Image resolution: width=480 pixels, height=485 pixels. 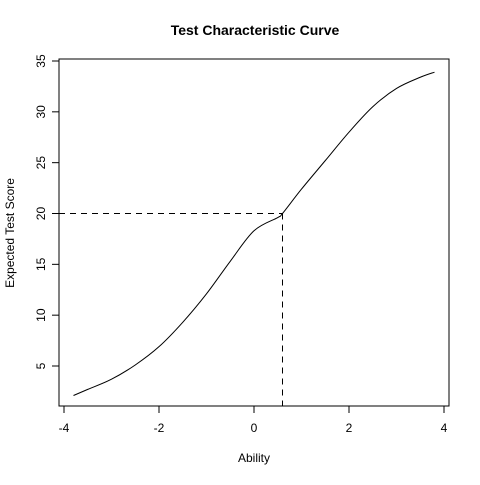 I want to click on y-axis: 5 10 15 20 25 30 35, so click(x=47, y=211).